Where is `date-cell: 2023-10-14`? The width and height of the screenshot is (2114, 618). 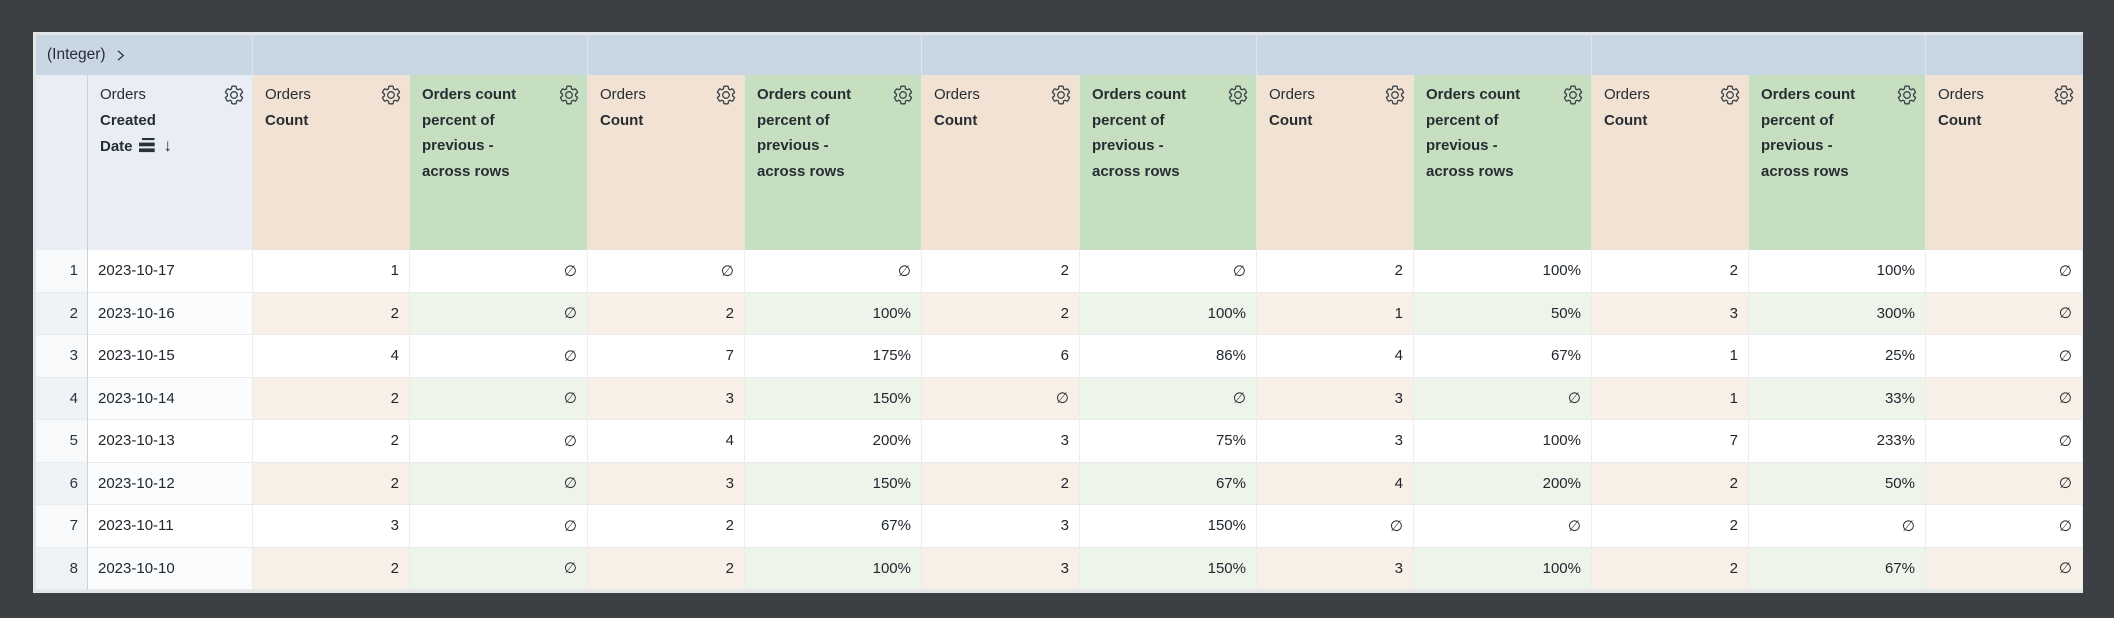 date-cell: 2023-10-14 is located at coordinates (170, 398).